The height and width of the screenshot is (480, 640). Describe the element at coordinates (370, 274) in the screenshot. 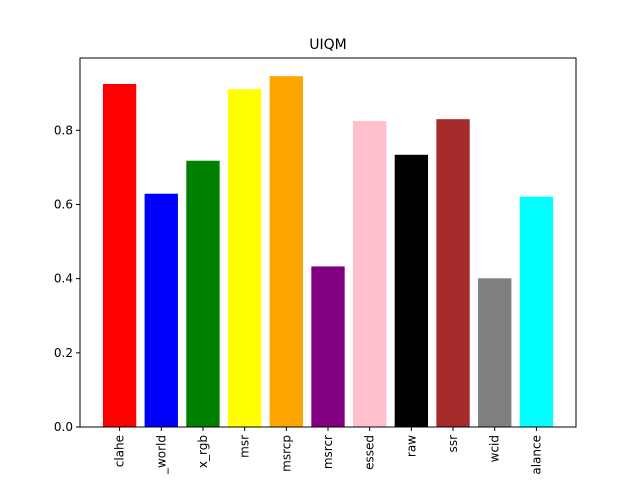

I see `bar-essed` at that location.